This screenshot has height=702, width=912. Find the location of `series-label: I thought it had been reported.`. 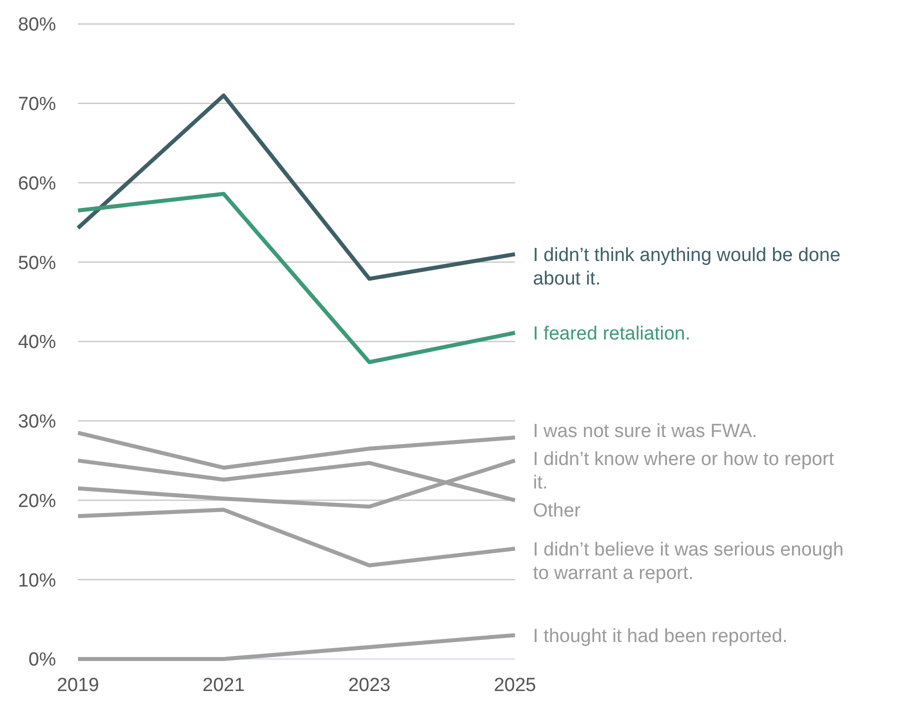

series-label: I thought it had been reported. is located at coordinates (660, 636).